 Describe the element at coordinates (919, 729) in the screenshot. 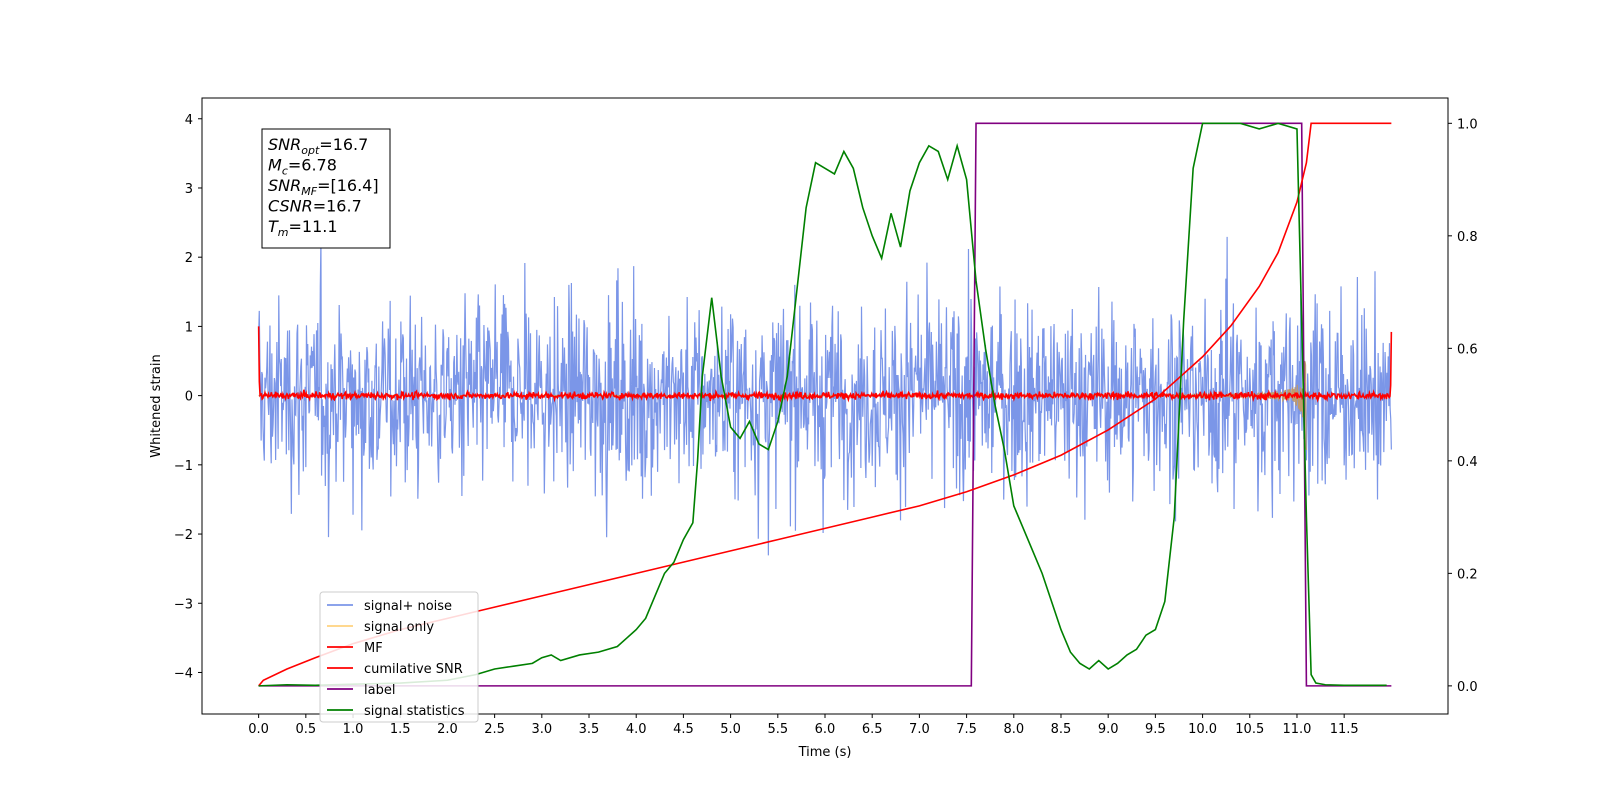

I see `x-tick-label: 7.0` at that location.